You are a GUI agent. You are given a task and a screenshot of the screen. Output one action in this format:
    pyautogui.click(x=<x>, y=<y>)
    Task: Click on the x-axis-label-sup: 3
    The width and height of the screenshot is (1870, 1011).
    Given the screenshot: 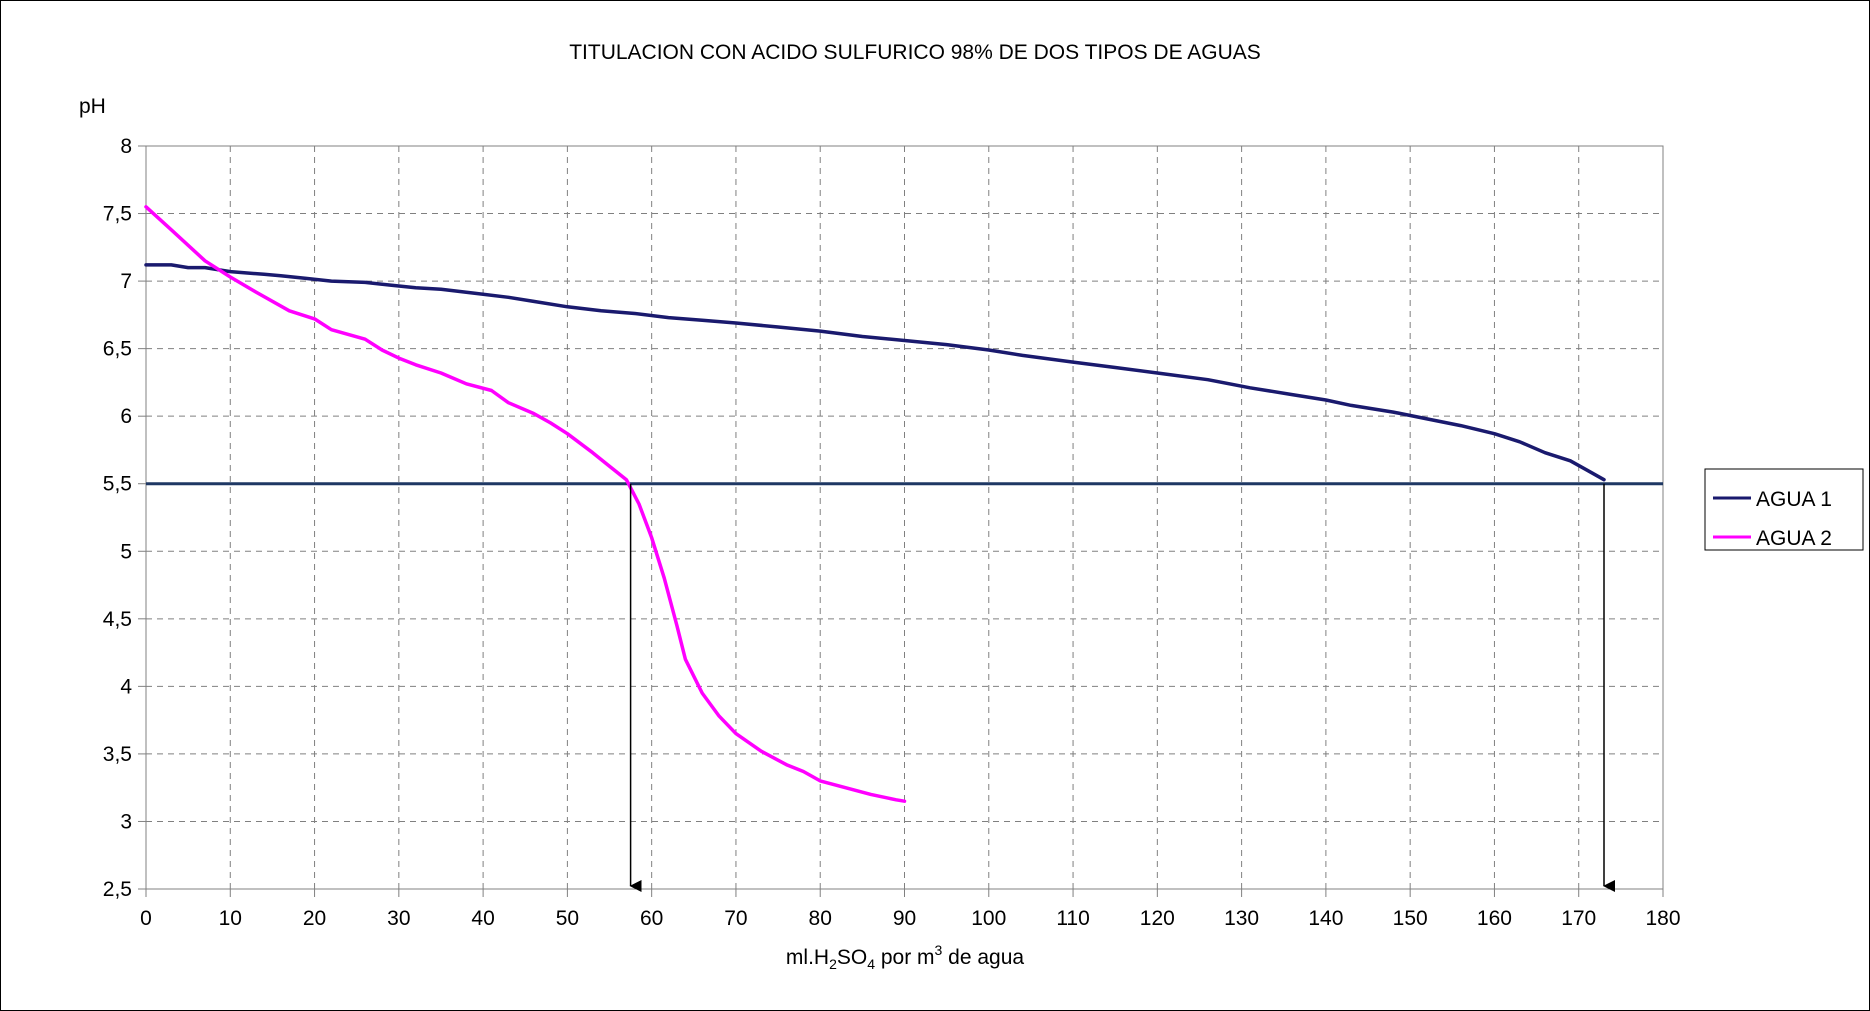 What is the action you would take?
    pyautogui.click(x=939, y=950)
    